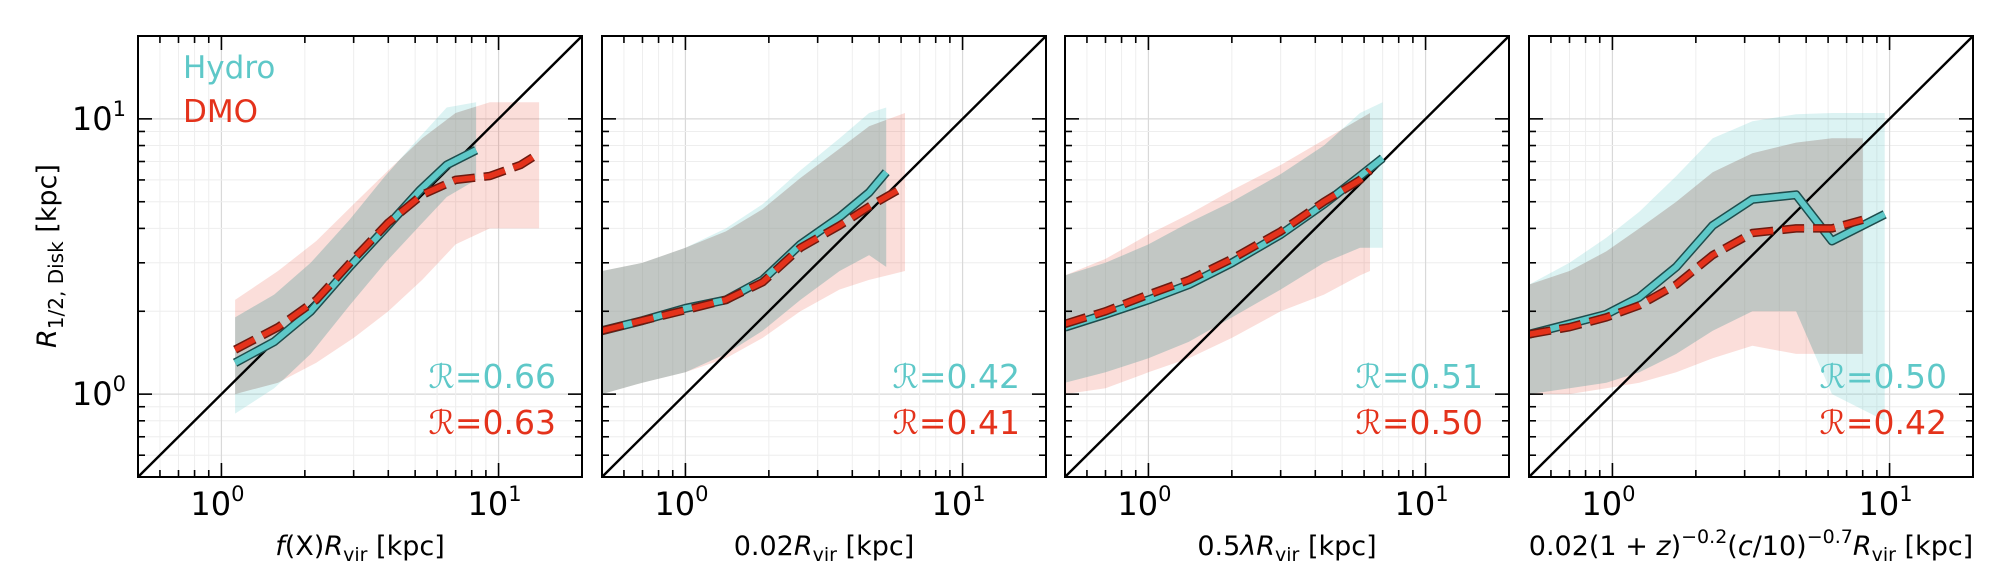 Image resolution: width=2002 pixels, height=584 pixels. What do you see at coordinates (492, 376) in the screenshot?
I see `hydro-correlation-label: ℛ=0.66` at bounding box center [492, 376].